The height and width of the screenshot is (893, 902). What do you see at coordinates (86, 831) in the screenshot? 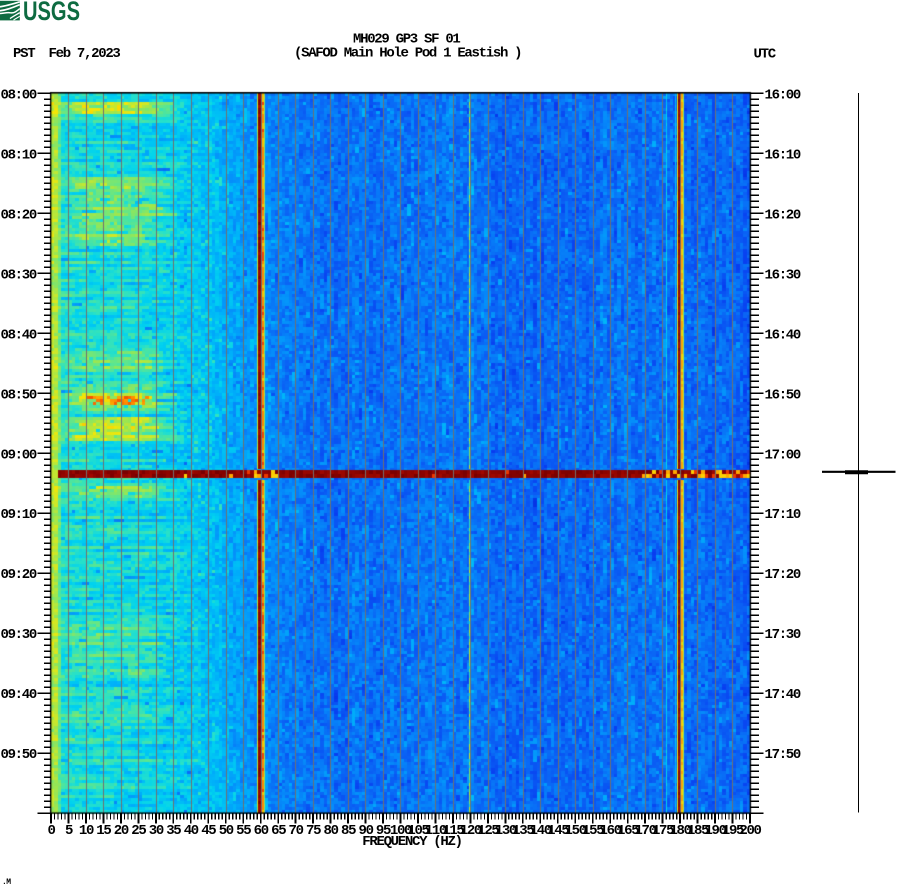
I see `svg-text: 10` at bounding box center [86, 831].